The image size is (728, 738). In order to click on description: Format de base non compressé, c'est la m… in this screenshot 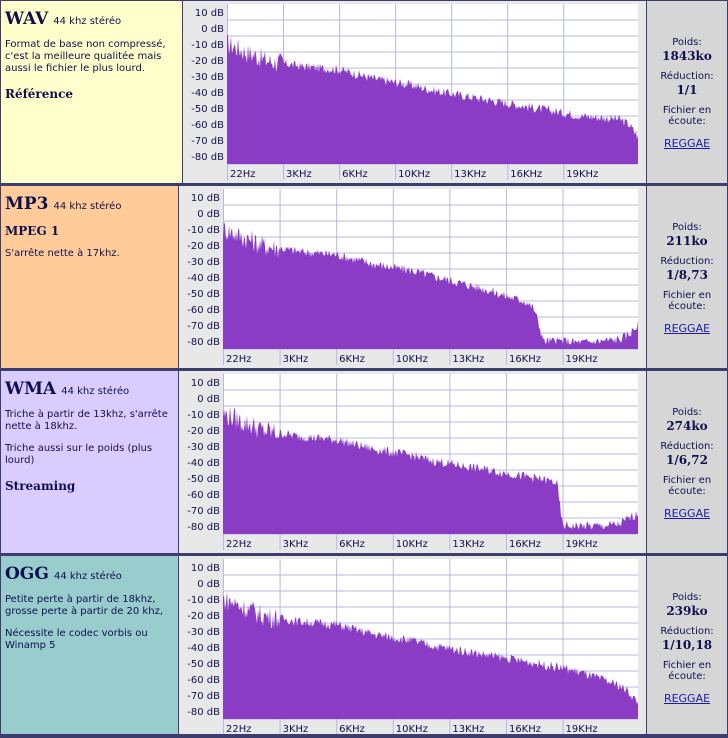, I will do `click(85, 56)`.